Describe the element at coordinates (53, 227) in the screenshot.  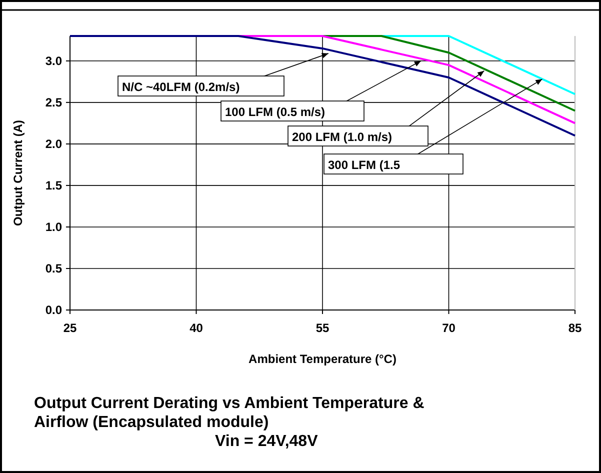
I see `y-tick-label: 1.0` at that location.